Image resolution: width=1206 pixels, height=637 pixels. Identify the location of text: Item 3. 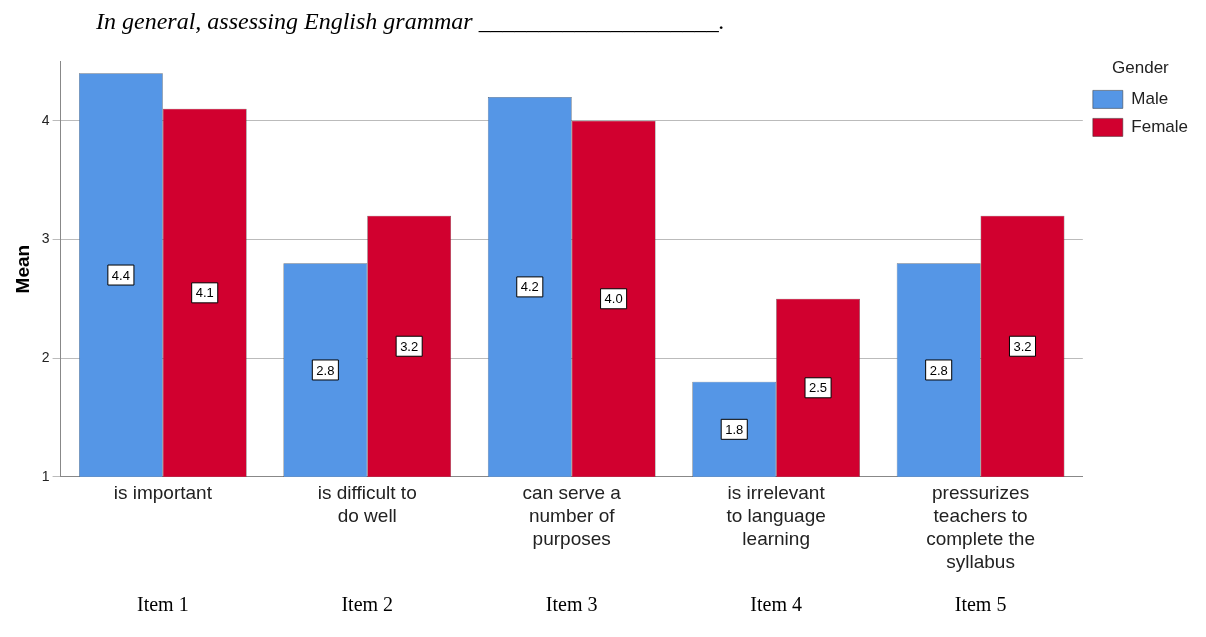
(571, 604).